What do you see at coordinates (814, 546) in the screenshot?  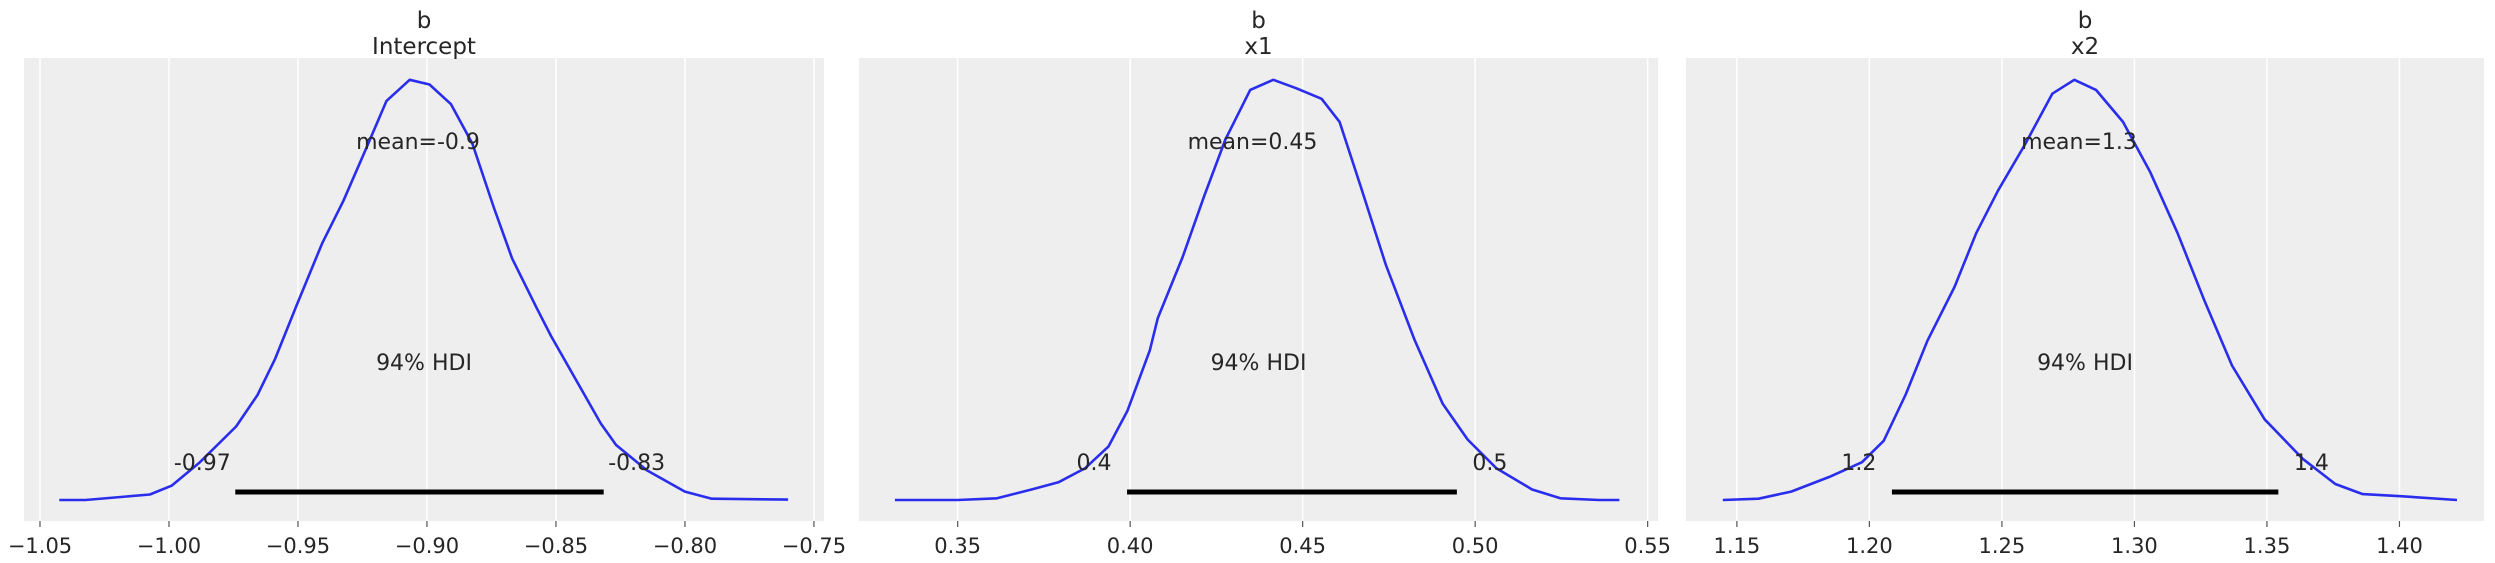 I see `x-tick-label: −0.75` at bounding box center [814, 546].